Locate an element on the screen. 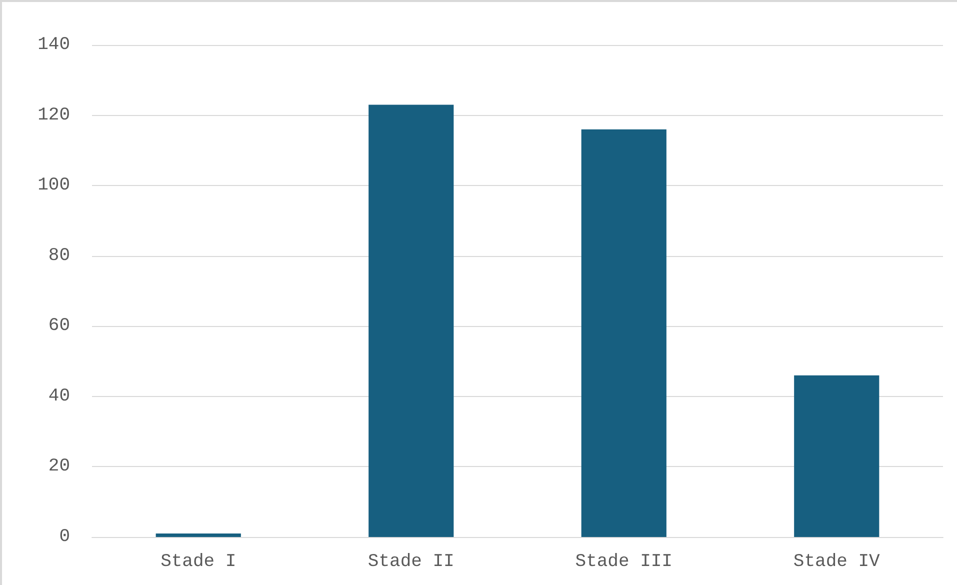 This screenshot has height=585, width=957. y-tick-label: 100 is located at coordinates (54, 186).